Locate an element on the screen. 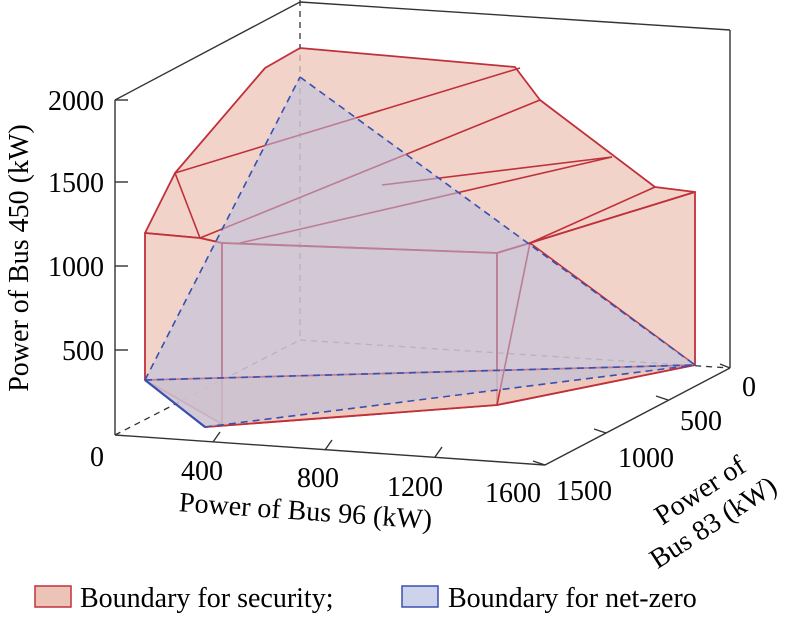 This screenshot has width=803, height=619. y-tick-label: 1500 is located at coordinates (584, 491).